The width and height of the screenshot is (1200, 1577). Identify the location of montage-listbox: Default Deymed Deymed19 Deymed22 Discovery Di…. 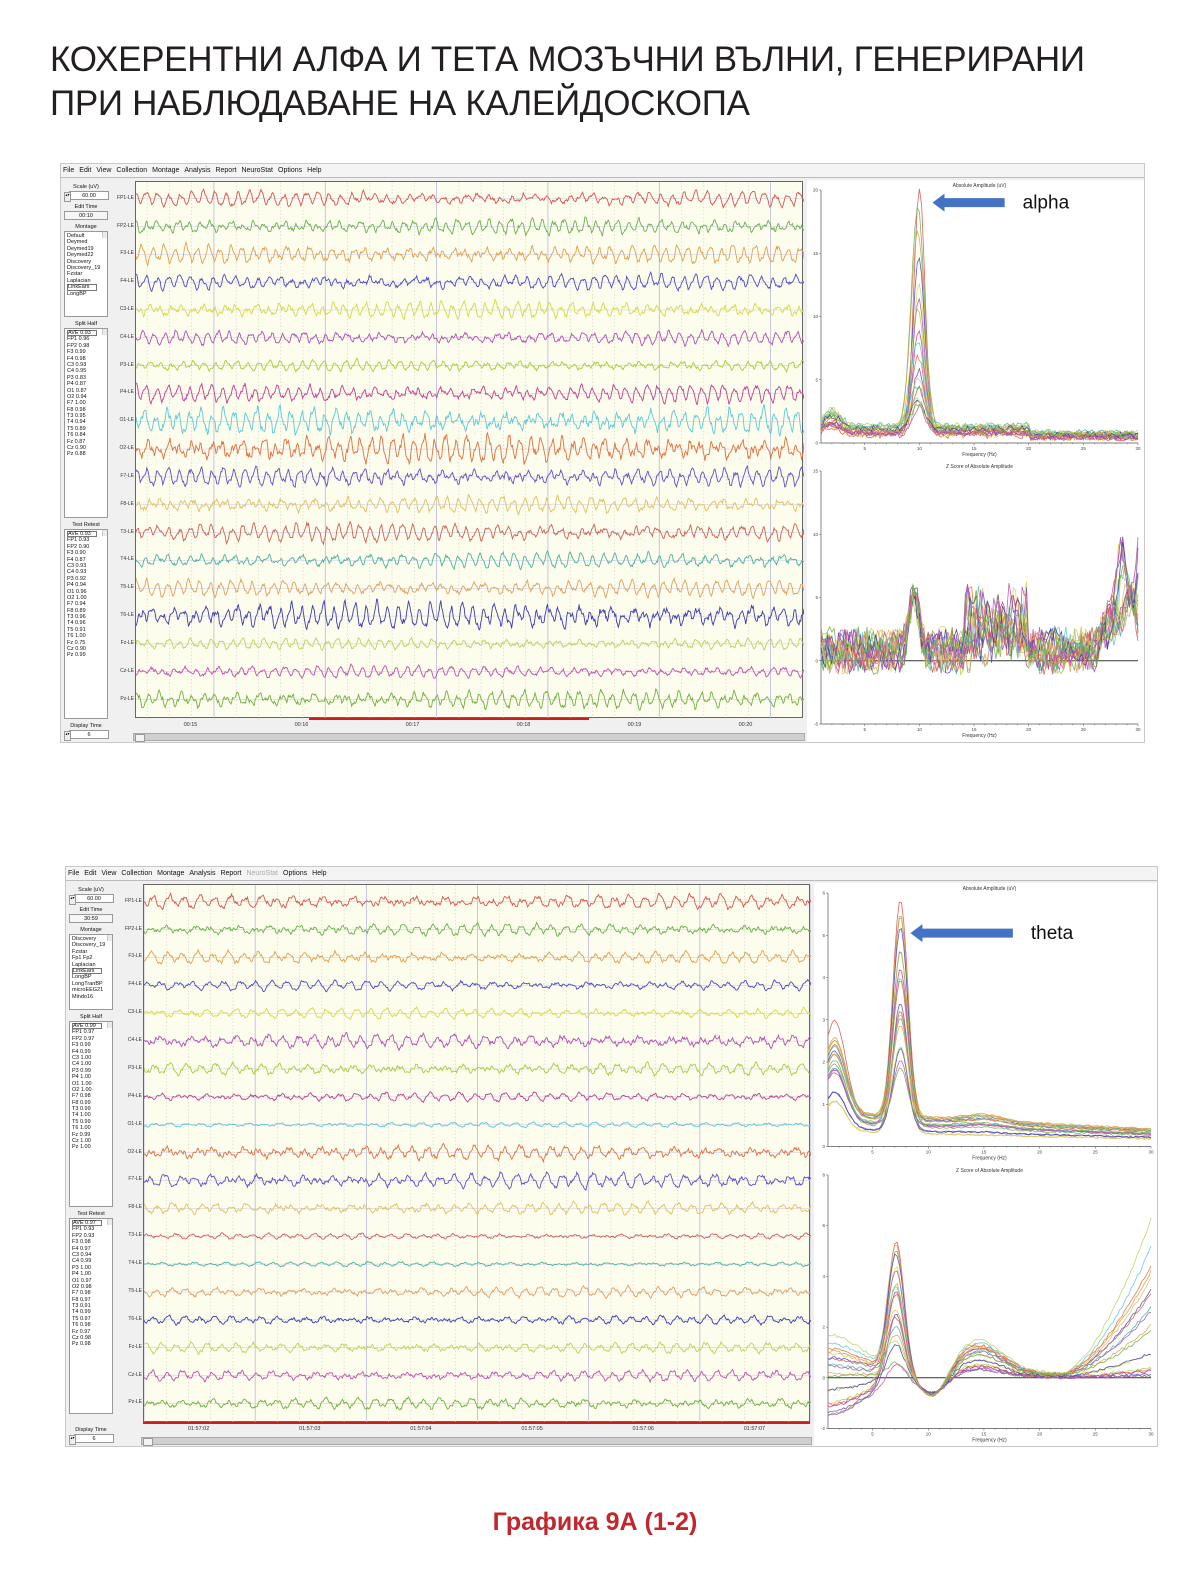
(86, 274).